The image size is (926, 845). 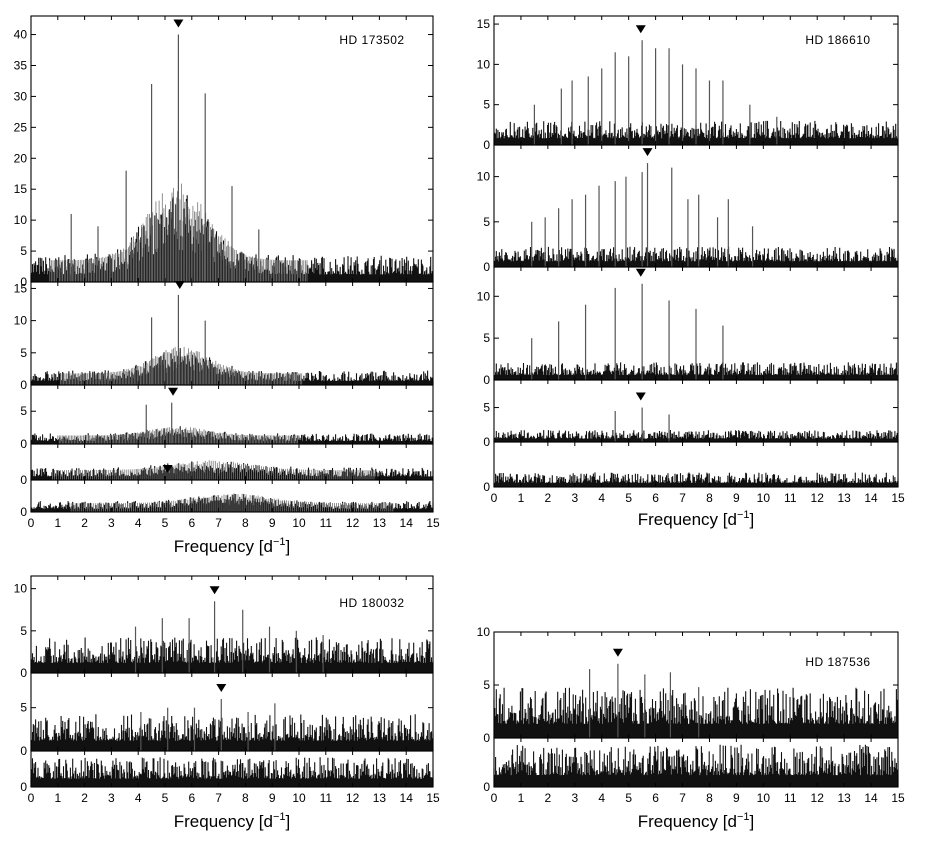 I want to click on y-tick-label: 40, so click(x=21, y=35).